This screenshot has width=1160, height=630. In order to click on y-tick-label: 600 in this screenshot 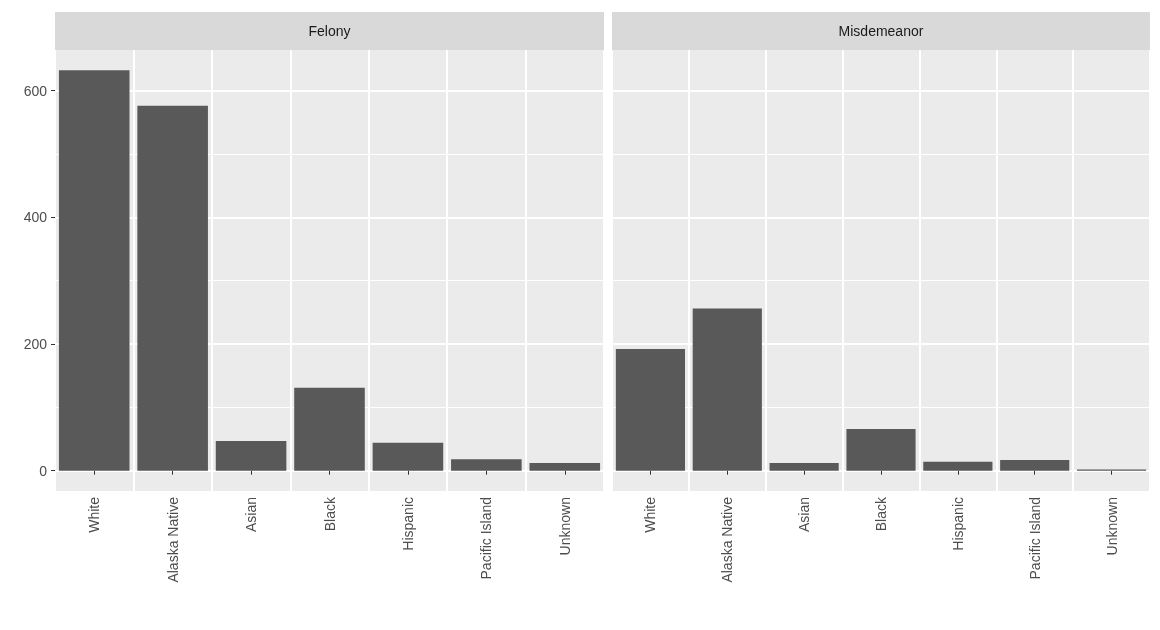, I will do `click(35, 90)`.